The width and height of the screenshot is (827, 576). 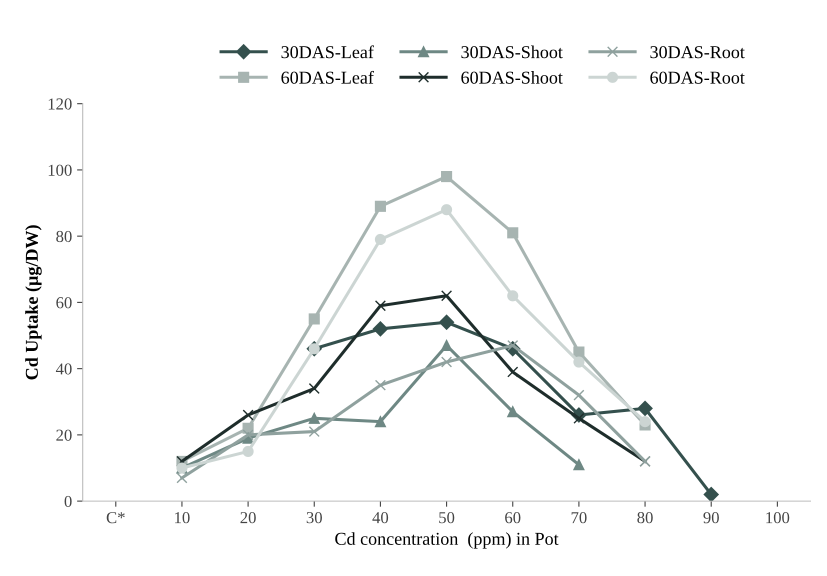 I want to click on x-tick-label: 80, so click(x=645, y=518).